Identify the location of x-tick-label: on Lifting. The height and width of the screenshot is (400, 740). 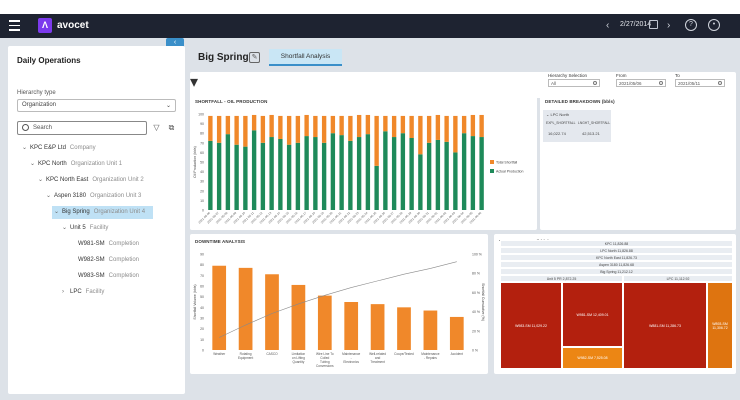
(298, 358).